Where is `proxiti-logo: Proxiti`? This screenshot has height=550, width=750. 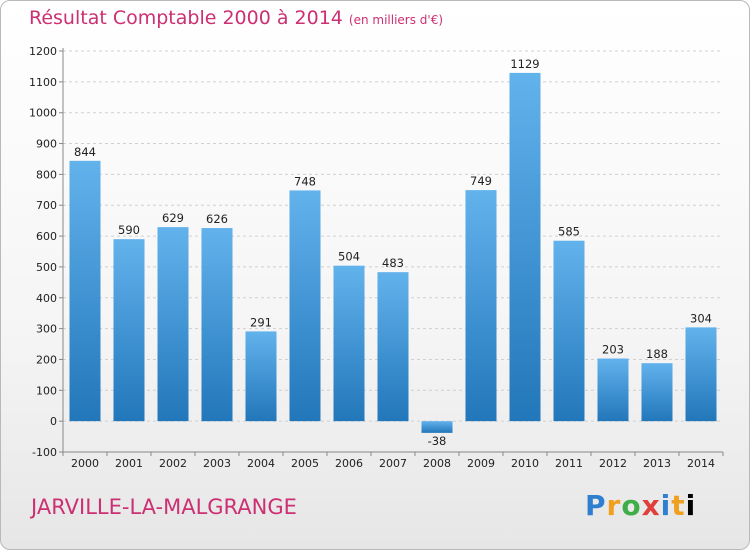 proxiti-logo: Proxiti is located at coordinates (640, 505).